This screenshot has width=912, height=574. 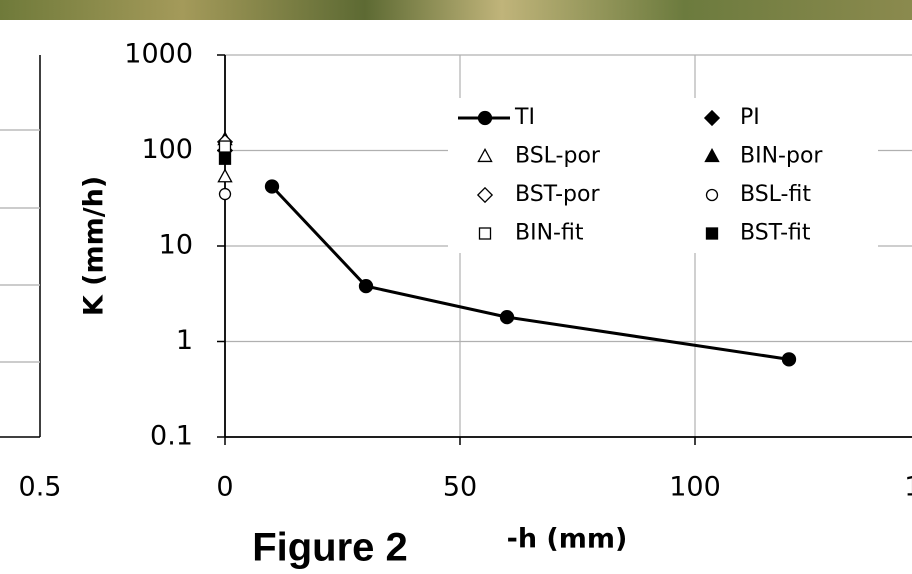 What do you see at coordinates (908, 487) in the screenshot?
I see `x-tick-label: 150` at bounding box center [908, 487].